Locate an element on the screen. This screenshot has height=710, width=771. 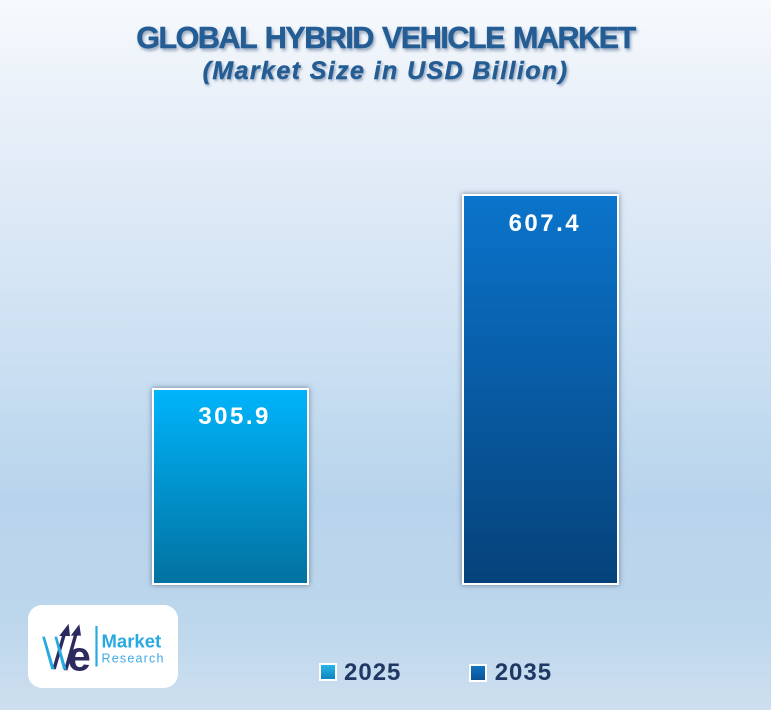
svg-text: Market is located at coordinates (131, 640).